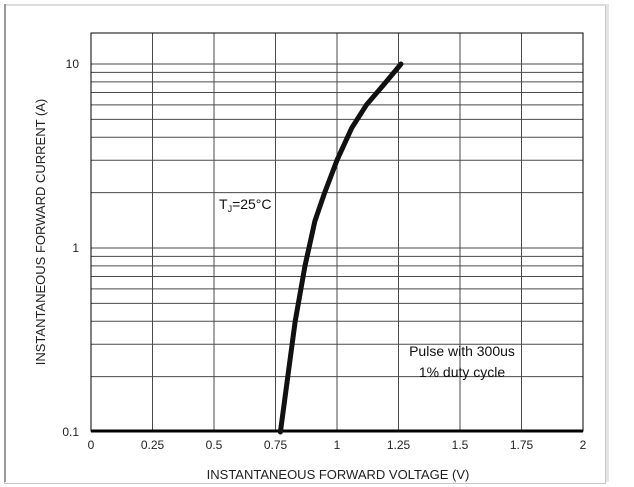  What do you see at coordinates (223, 204) in the screenshot?
I see `temperature-T: T` at bounding box center [223, 204].